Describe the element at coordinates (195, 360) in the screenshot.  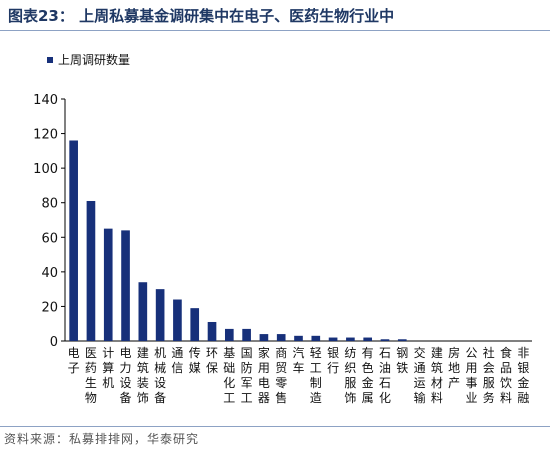
I see `x-tick-label: 传媒` at that location.